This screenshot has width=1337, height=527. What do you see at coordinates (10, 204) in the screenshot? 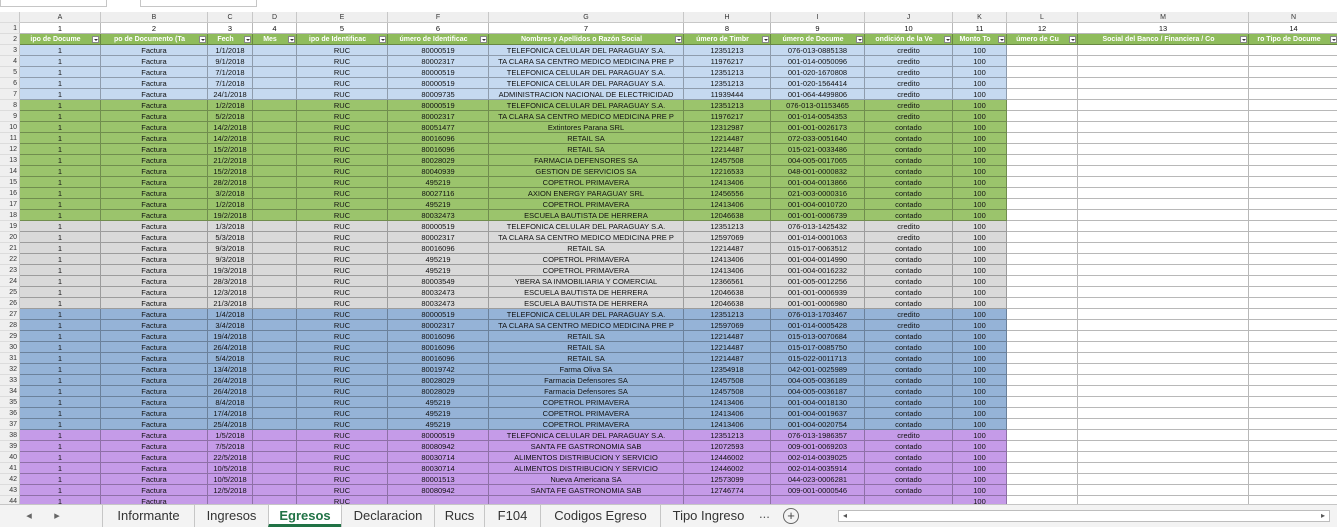
I see `row-header: 17` at bounding box center [10, 204].